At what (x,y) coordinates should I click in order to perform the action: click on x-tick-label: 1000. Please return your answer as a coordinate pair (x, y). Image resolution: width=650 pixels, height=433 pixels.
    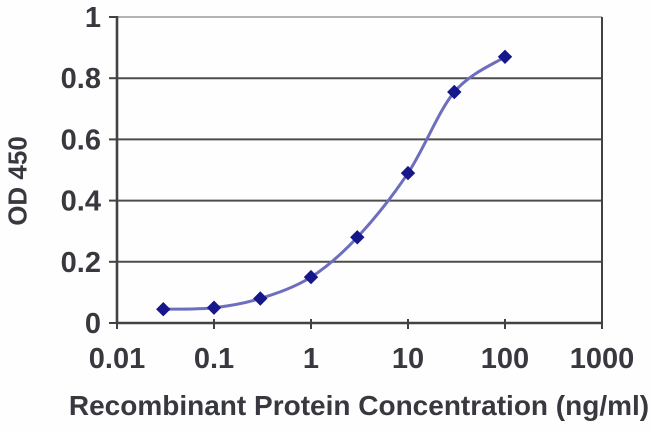
    Looking at the image, I should click on (602, 359).